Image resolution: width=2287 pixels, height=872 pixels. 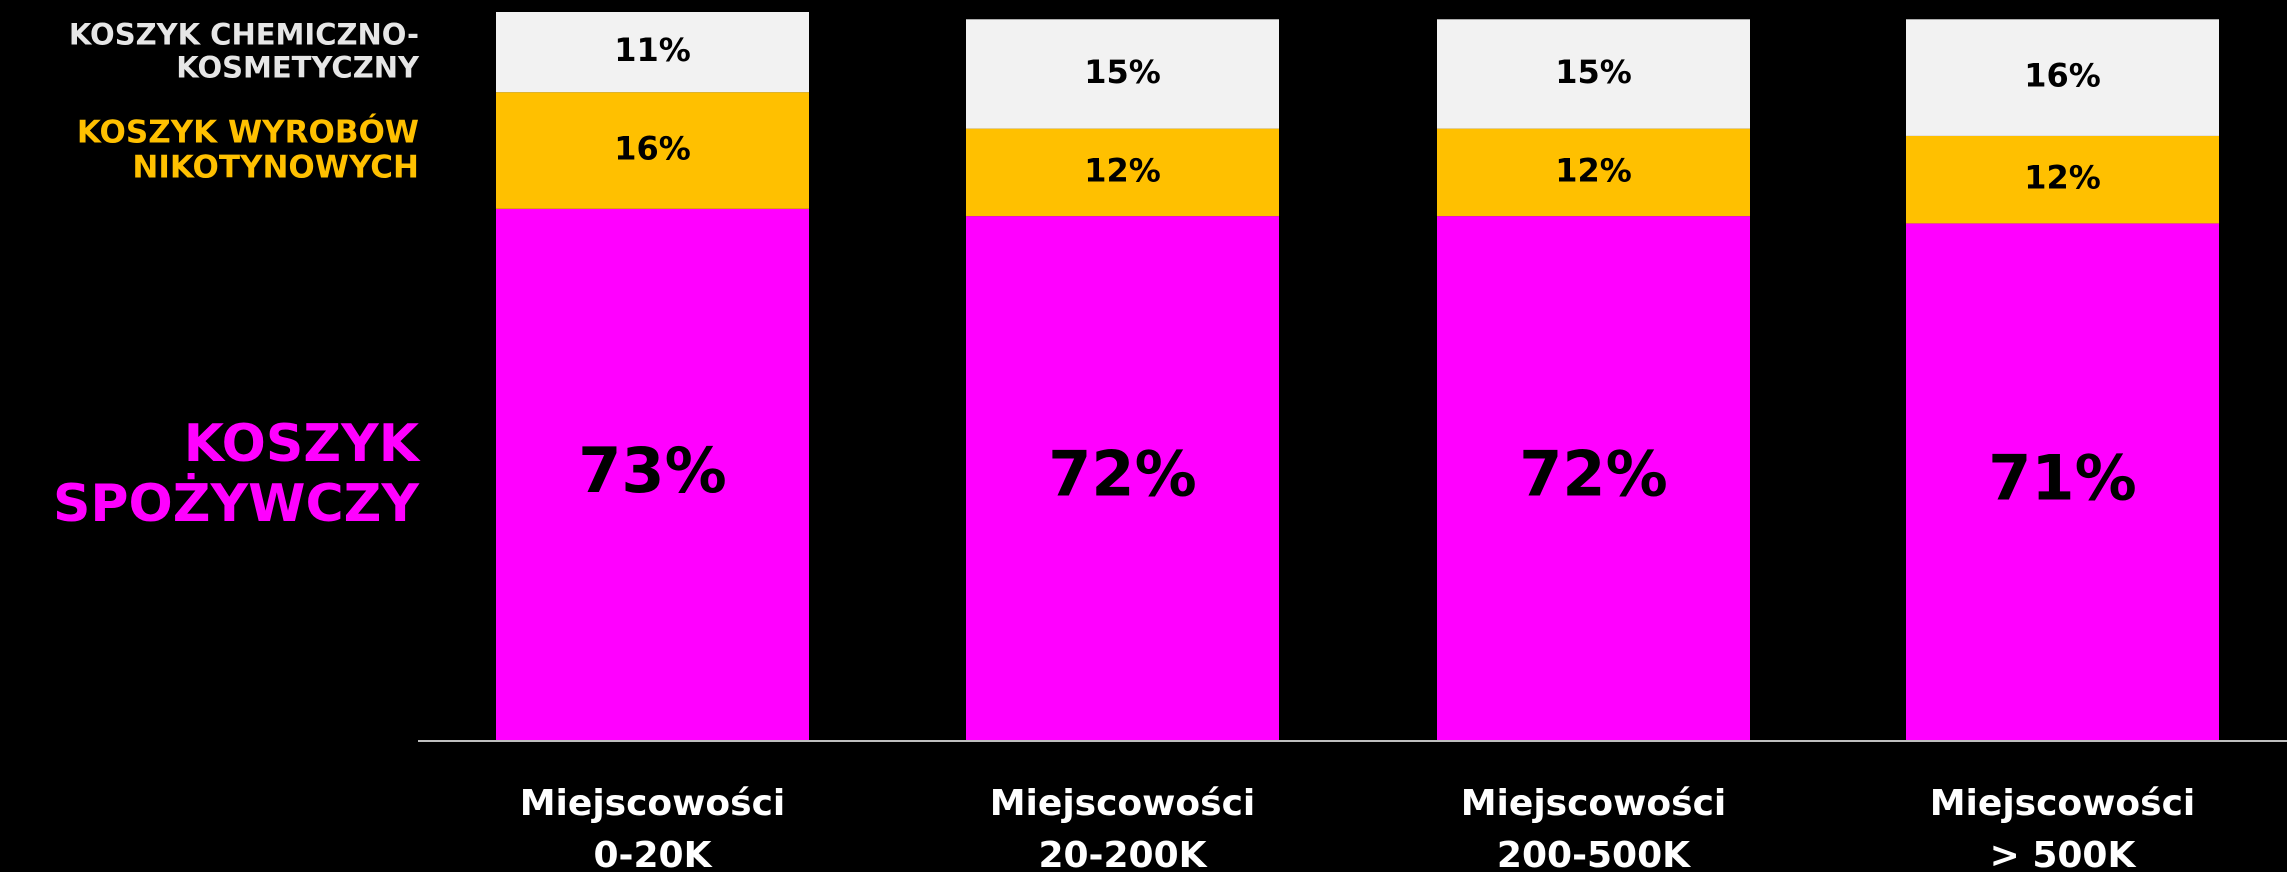 I want to click on x-tick-label: Miejscowości 0-20K, so click(x=652, y=827).